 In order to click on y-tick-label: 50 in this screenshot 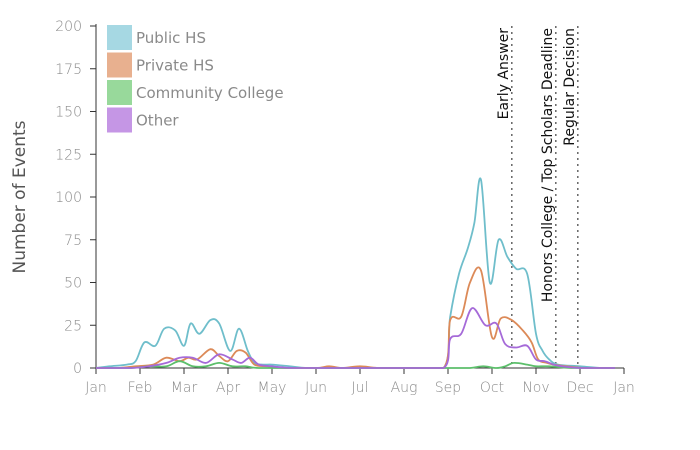, I will do `click(73, 284)`.